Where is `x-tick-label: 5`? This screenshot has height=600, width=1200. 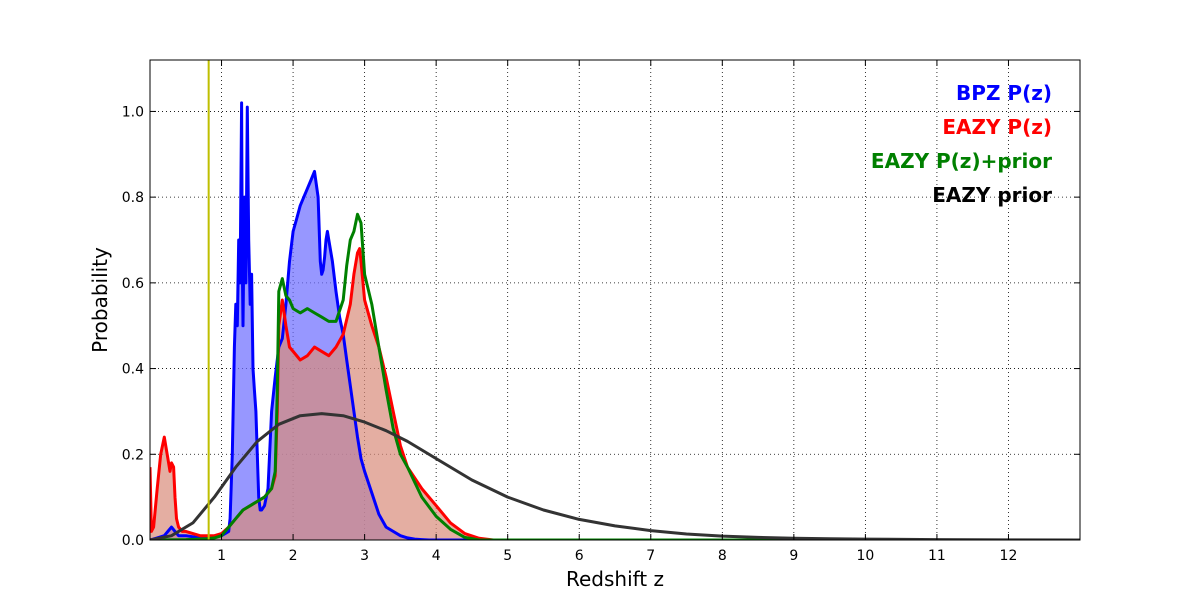
x-tick-label: 5 is located at coordinates (507, 556).